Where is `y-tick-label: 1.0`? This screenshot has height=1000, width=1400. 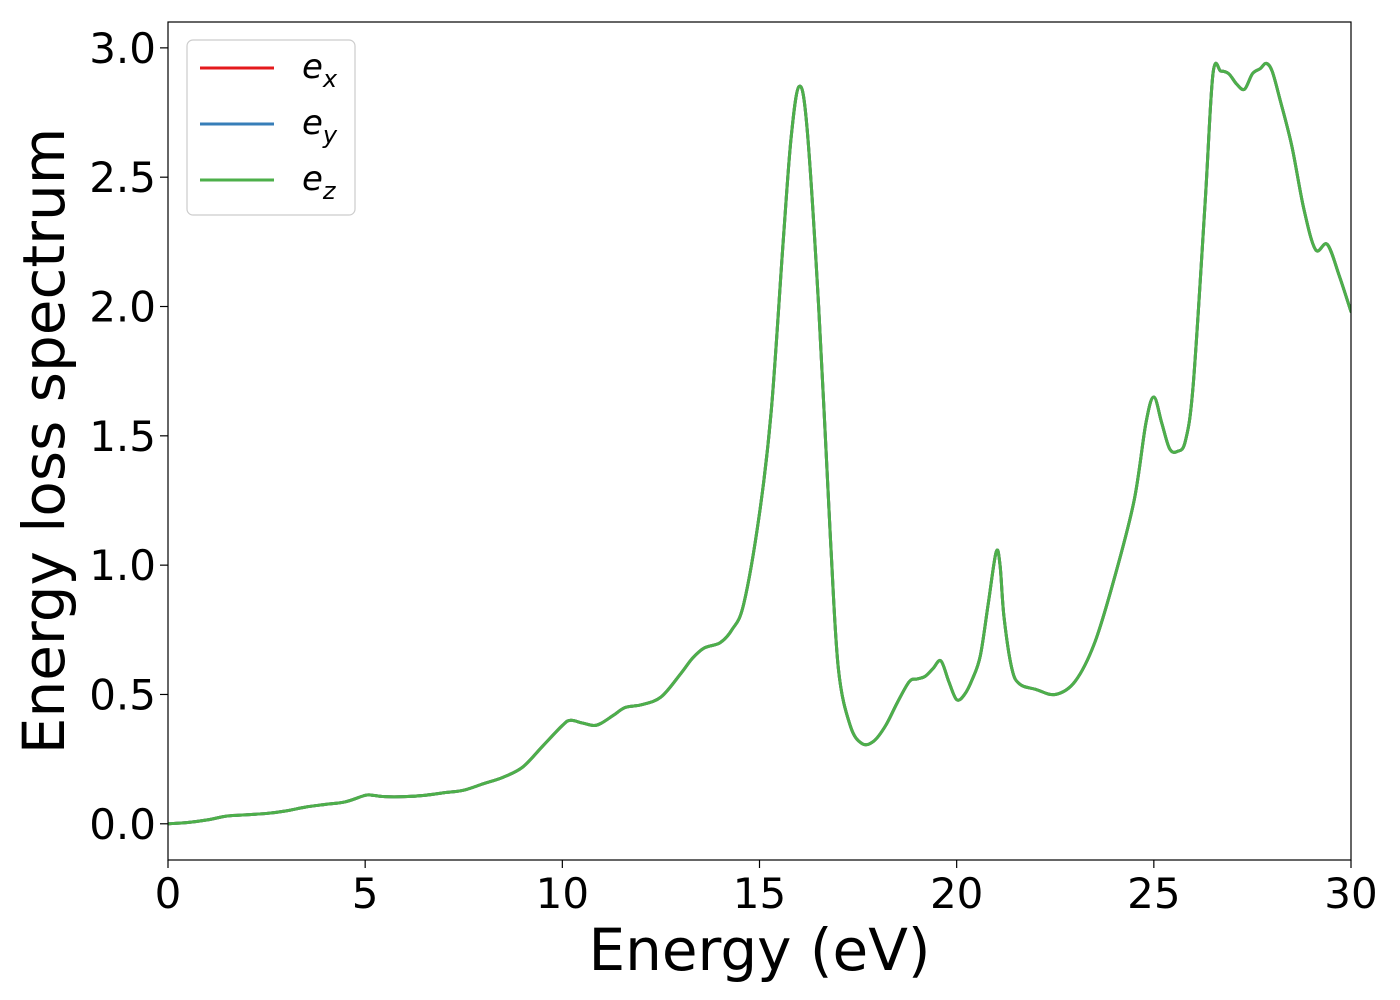 y-tick-label: 1.0 is located at coordinates (122, 565).